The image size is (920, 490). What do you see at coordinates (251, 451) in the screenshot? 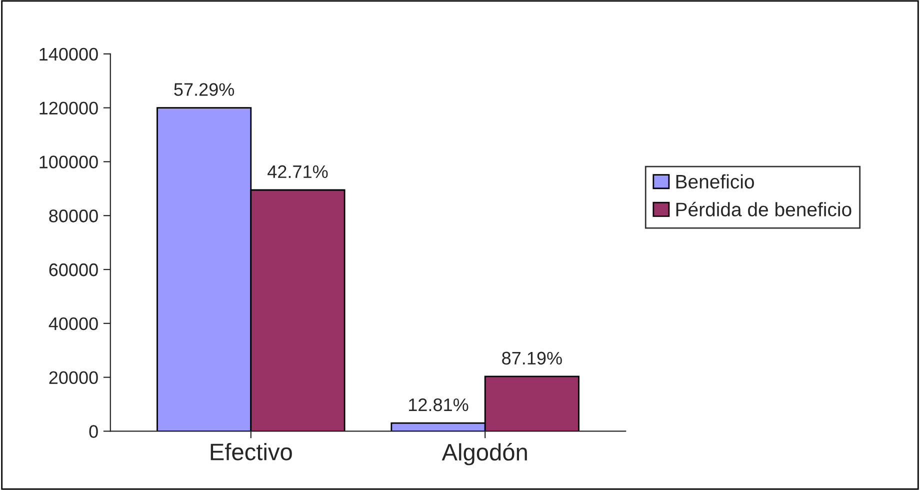
I see `x-tick-label: Efectivo` at bounding box center [251, 451].